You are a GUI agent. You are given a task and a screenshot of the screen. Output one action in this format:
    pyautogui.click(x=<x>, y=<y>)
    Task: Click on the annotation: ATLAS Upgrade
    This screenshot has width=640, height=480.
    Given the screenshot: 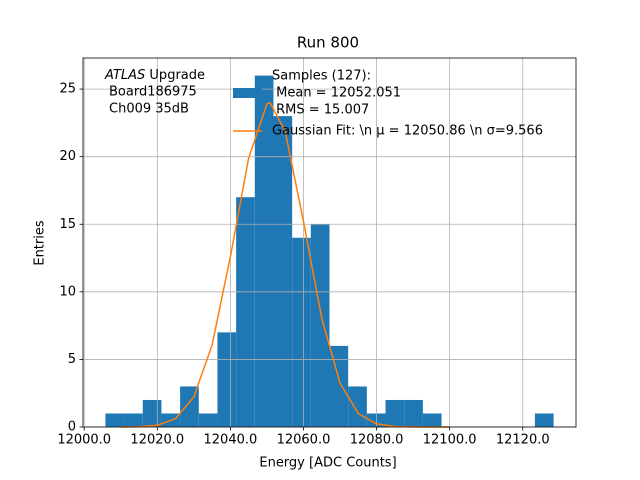 What is the action you would take?
    pyautogui.click(x=154, y=75)
    